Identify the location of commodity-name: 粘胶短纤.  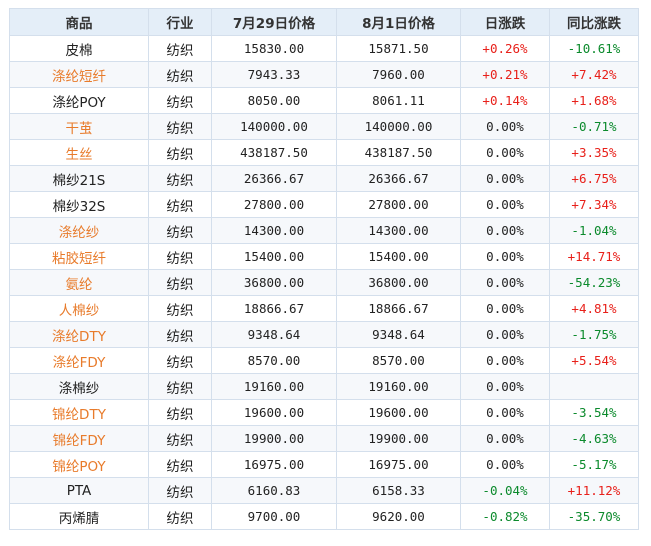
(79, 256).